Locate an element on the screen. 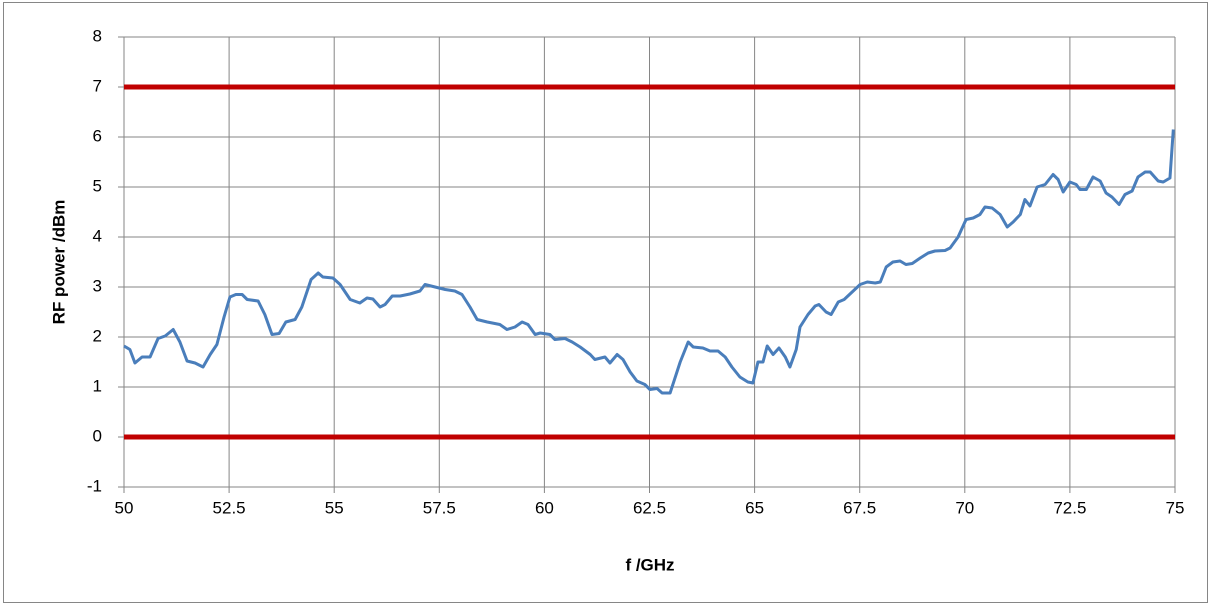  x-tick-label: 75 is located at coordinates (1175, 507).